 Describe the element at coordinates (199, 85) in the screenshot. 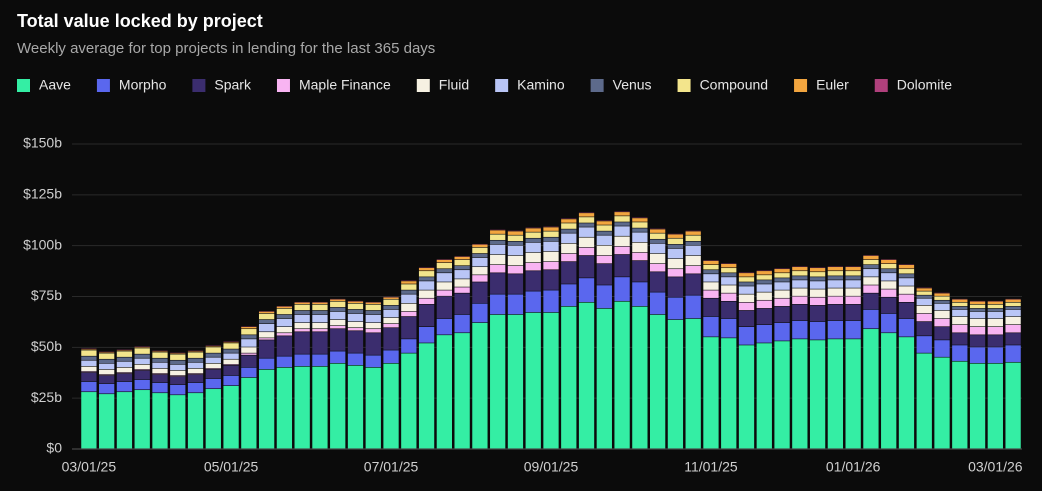

I see `legend-swatch` at that location.